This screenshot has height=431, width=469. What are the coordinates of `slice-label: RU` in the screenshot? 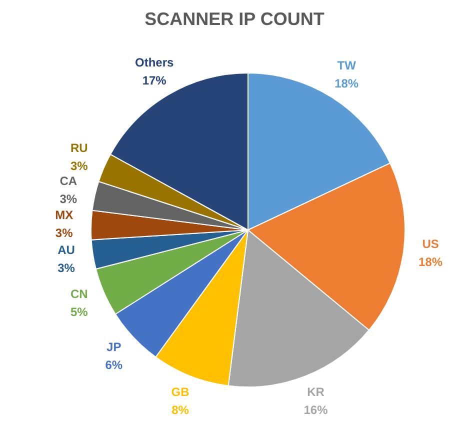 It's located at (79, 147).